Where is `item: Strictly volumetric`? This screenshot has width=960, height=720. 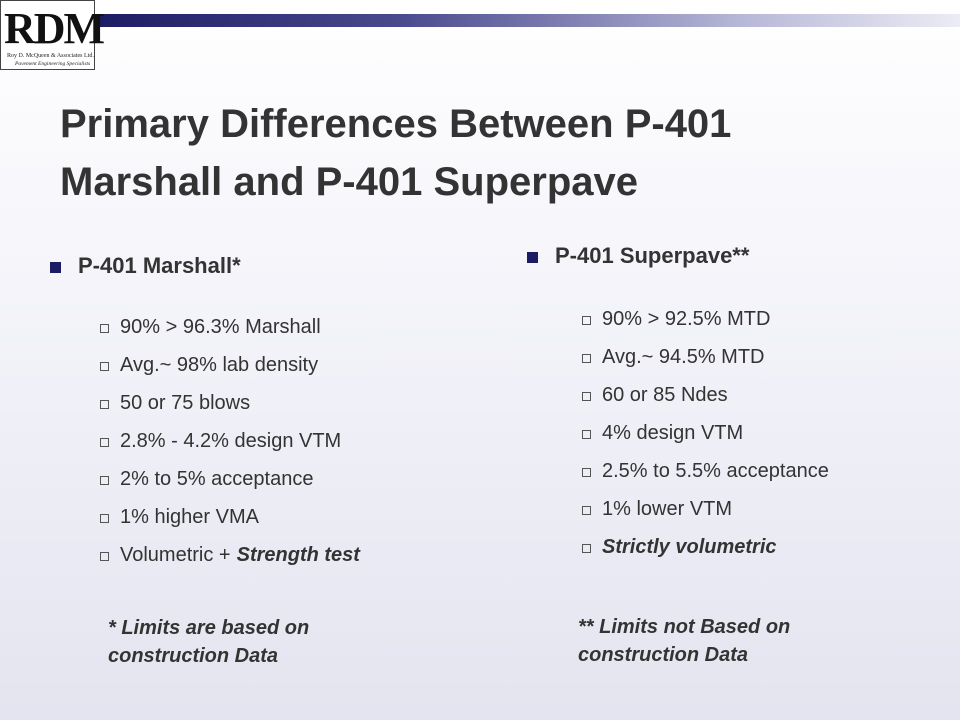
item: Strictly volumetric is located at coordinates (689, 547).